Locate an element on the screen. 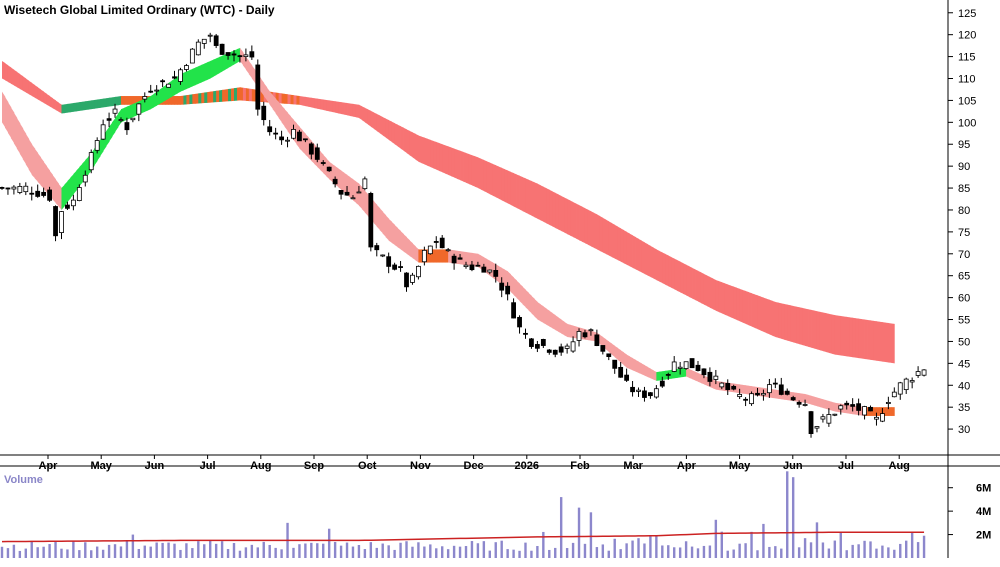 This screenshot has height=567, width=1000. y-tick-label: 80 is located at coordinates (964, 211).